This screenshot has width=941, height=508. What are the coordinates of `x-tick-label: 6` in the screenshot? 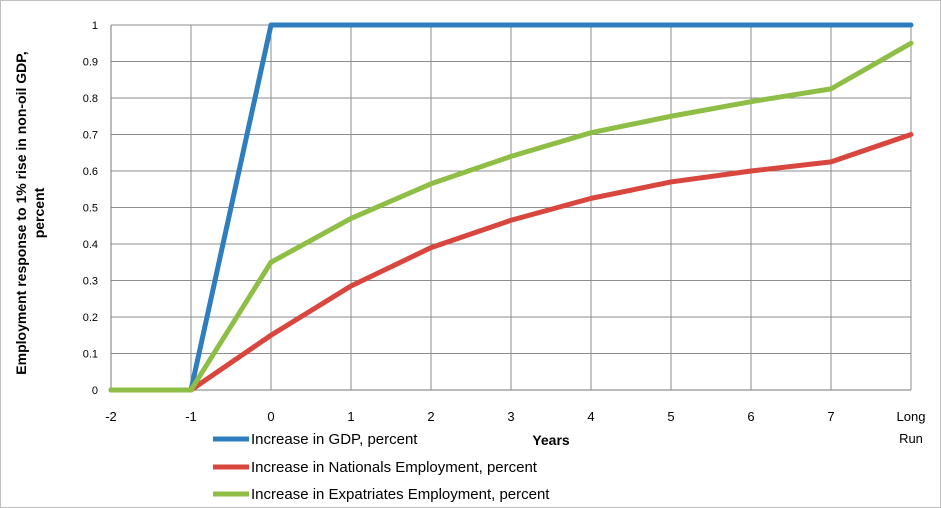 It's located at (750, 416).